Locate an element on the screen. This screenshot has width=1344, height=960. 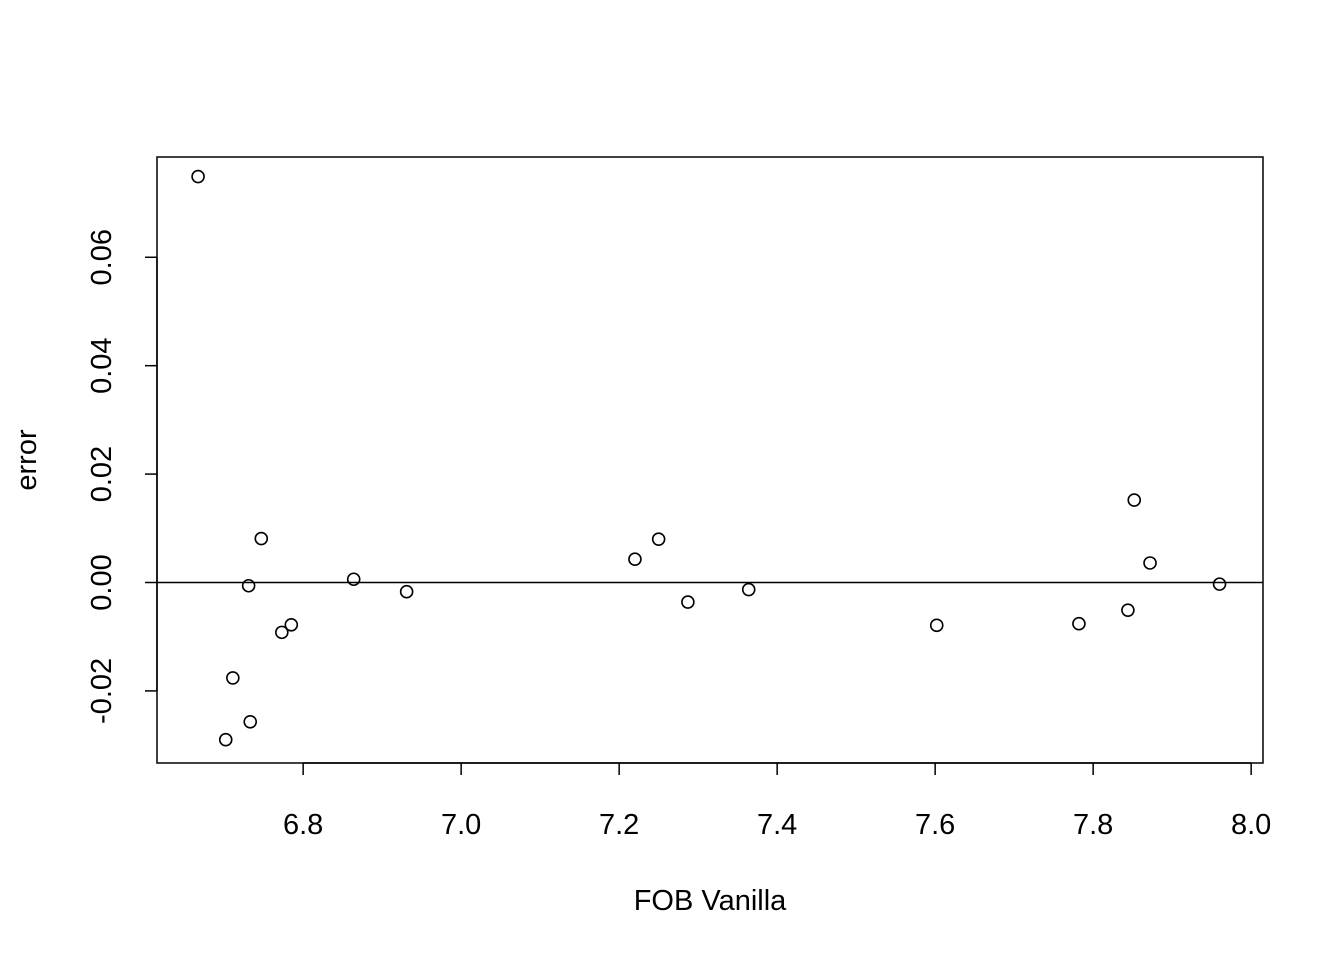
y-tick-label: -0.02 is located at coordinates (102, 691).